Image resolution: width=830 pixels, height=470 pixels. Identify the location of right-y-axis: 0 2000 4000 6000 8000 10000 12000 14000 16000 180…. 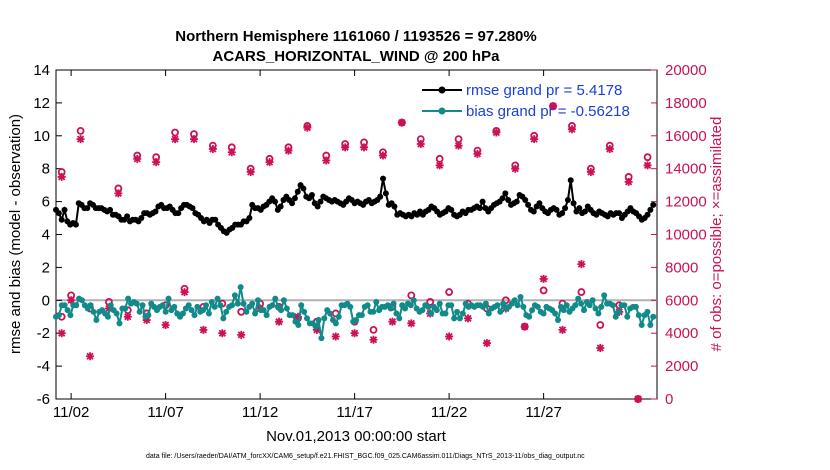
(679, 235).